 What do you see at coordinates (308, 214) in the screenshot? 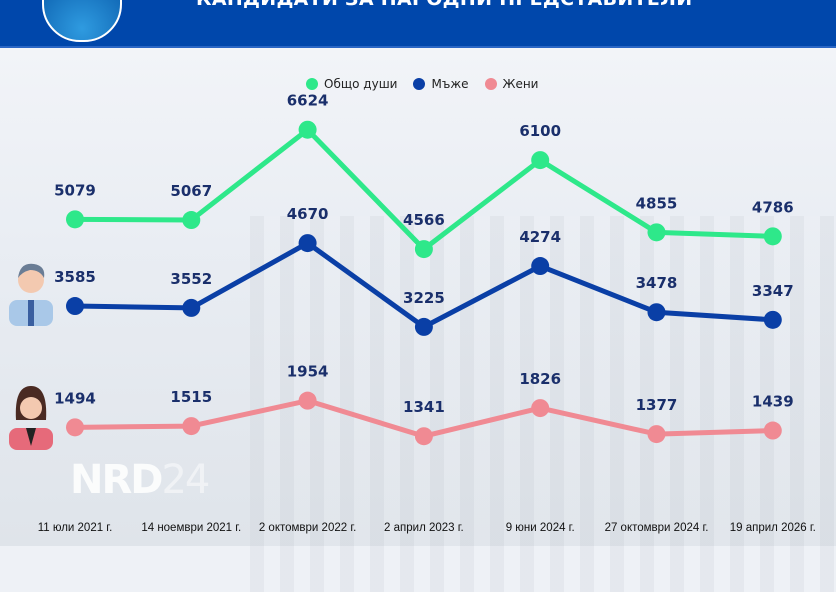
I see `data-label: 4670` at bounding box center [308, 214].